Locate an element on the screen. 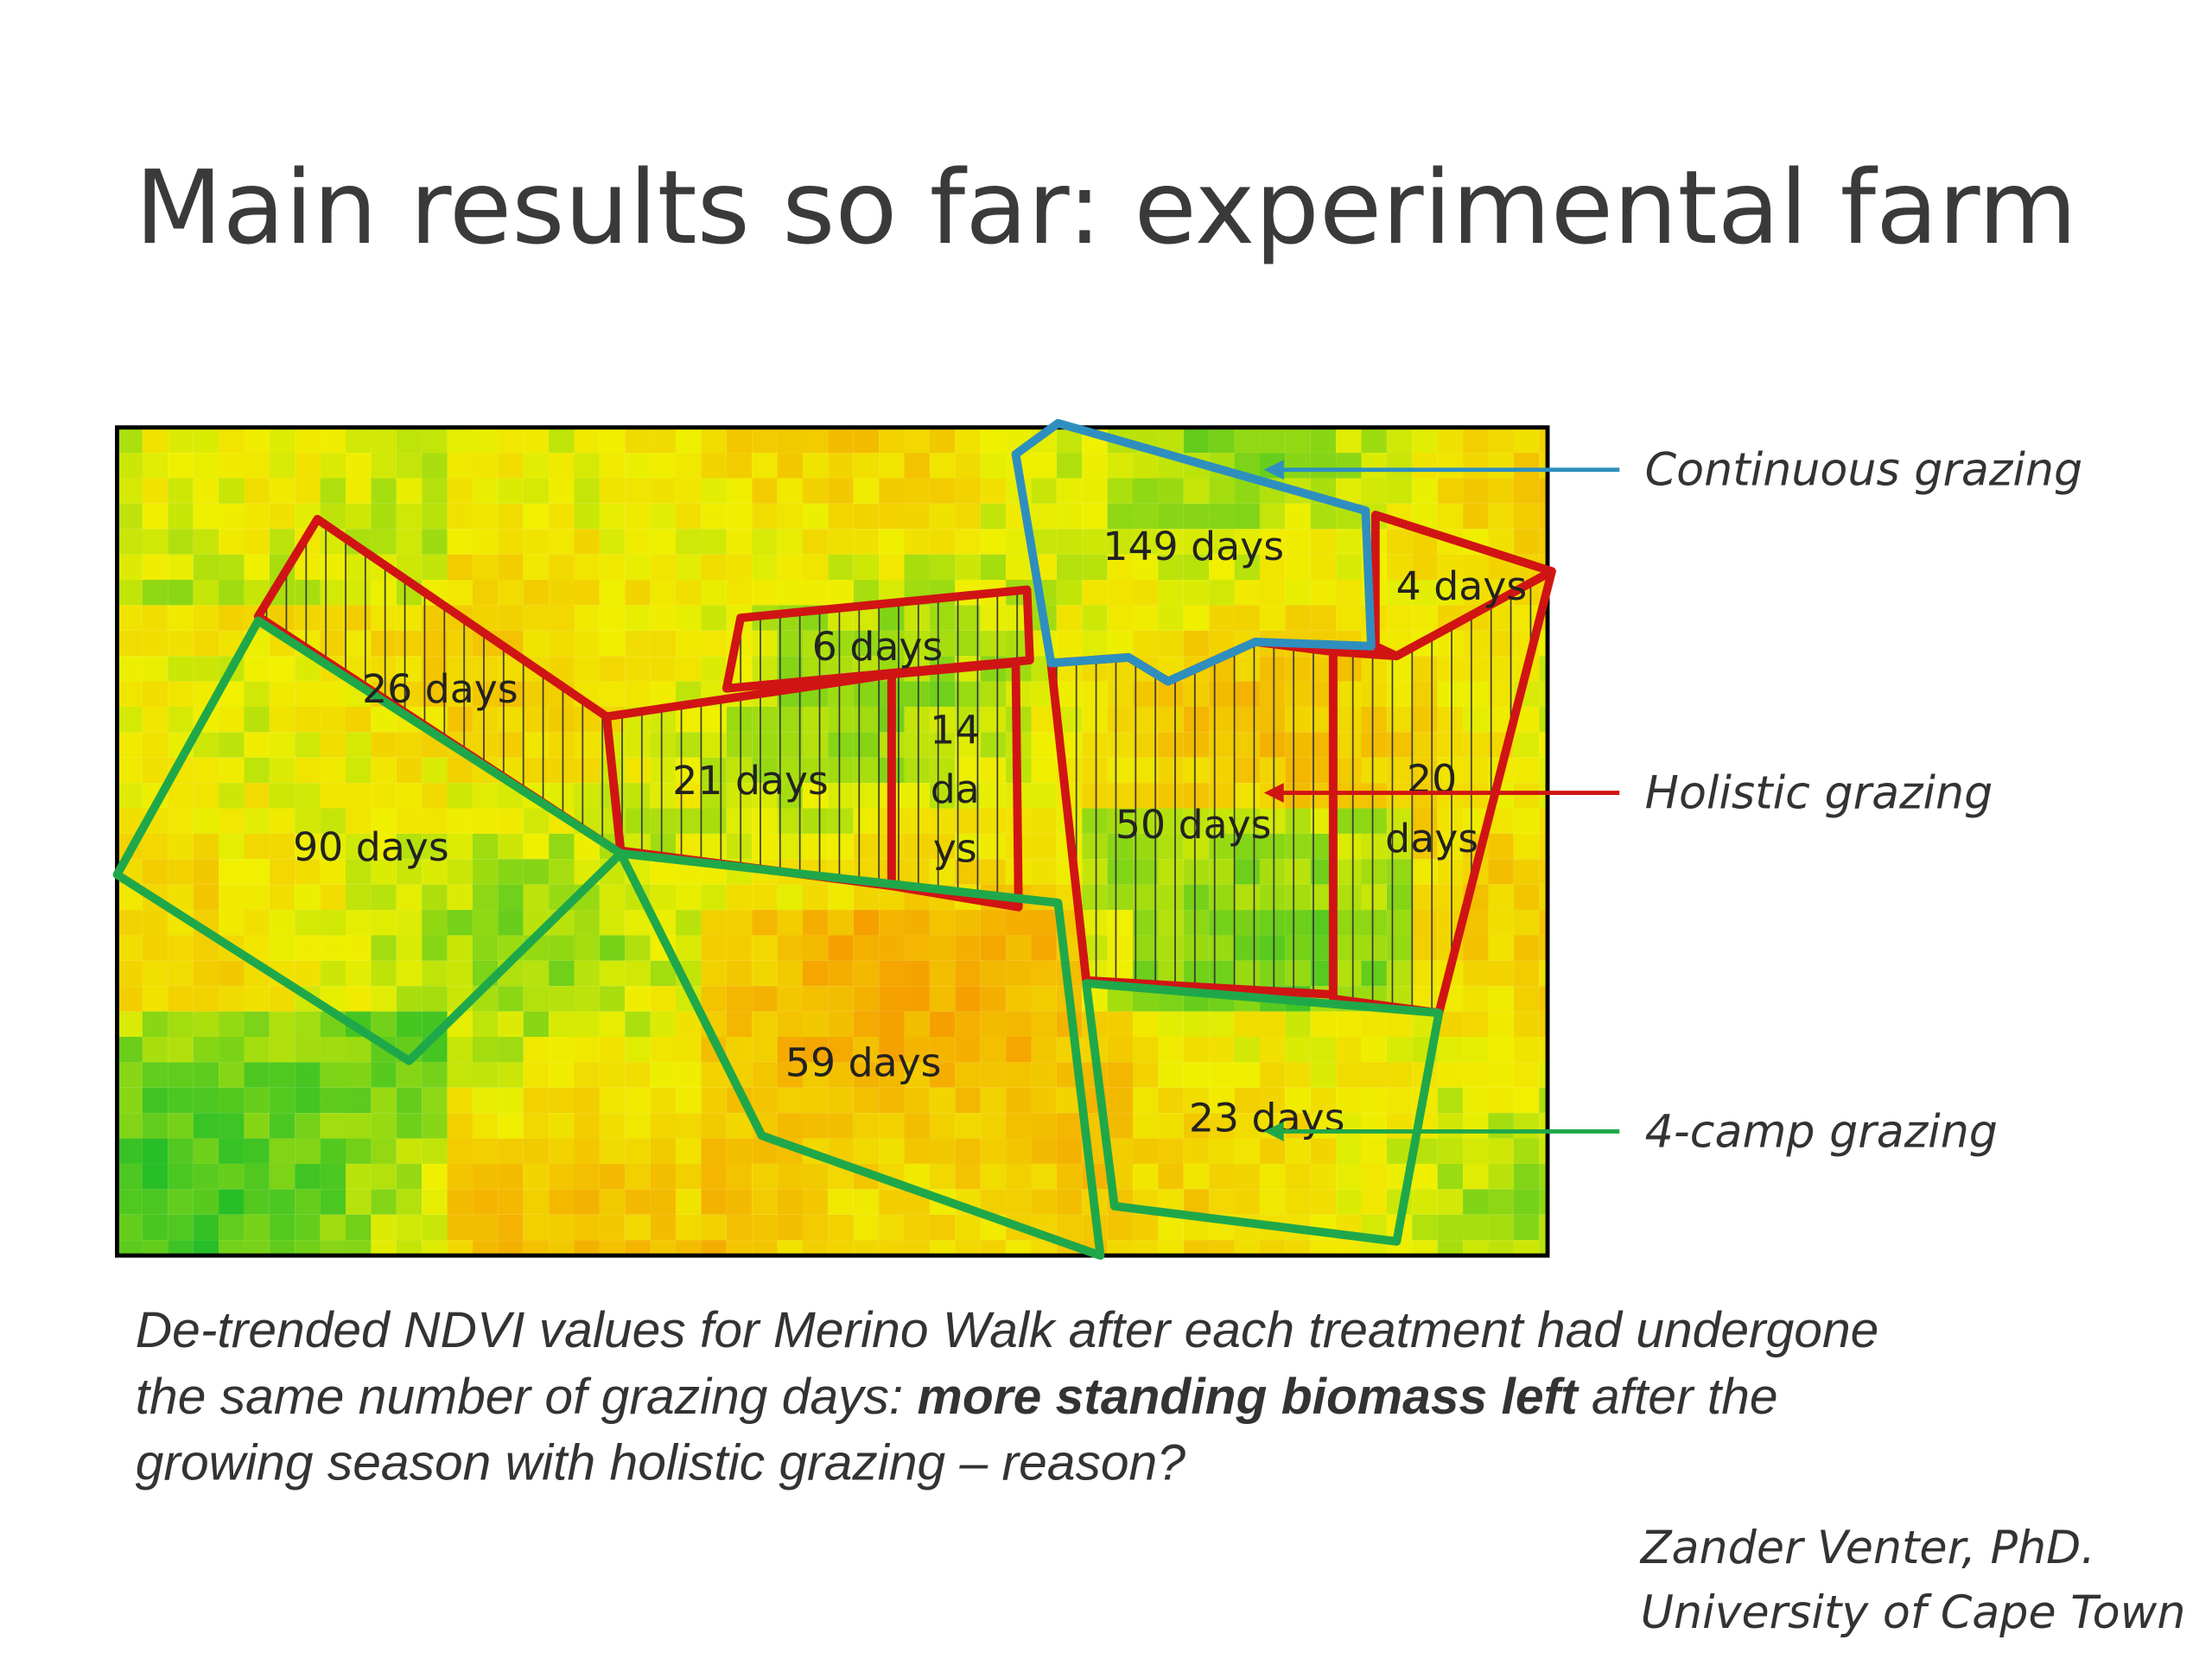 This screenshot has width=2212, height=1659. paddock-label: 26 days is located at coordinates (440, 689).